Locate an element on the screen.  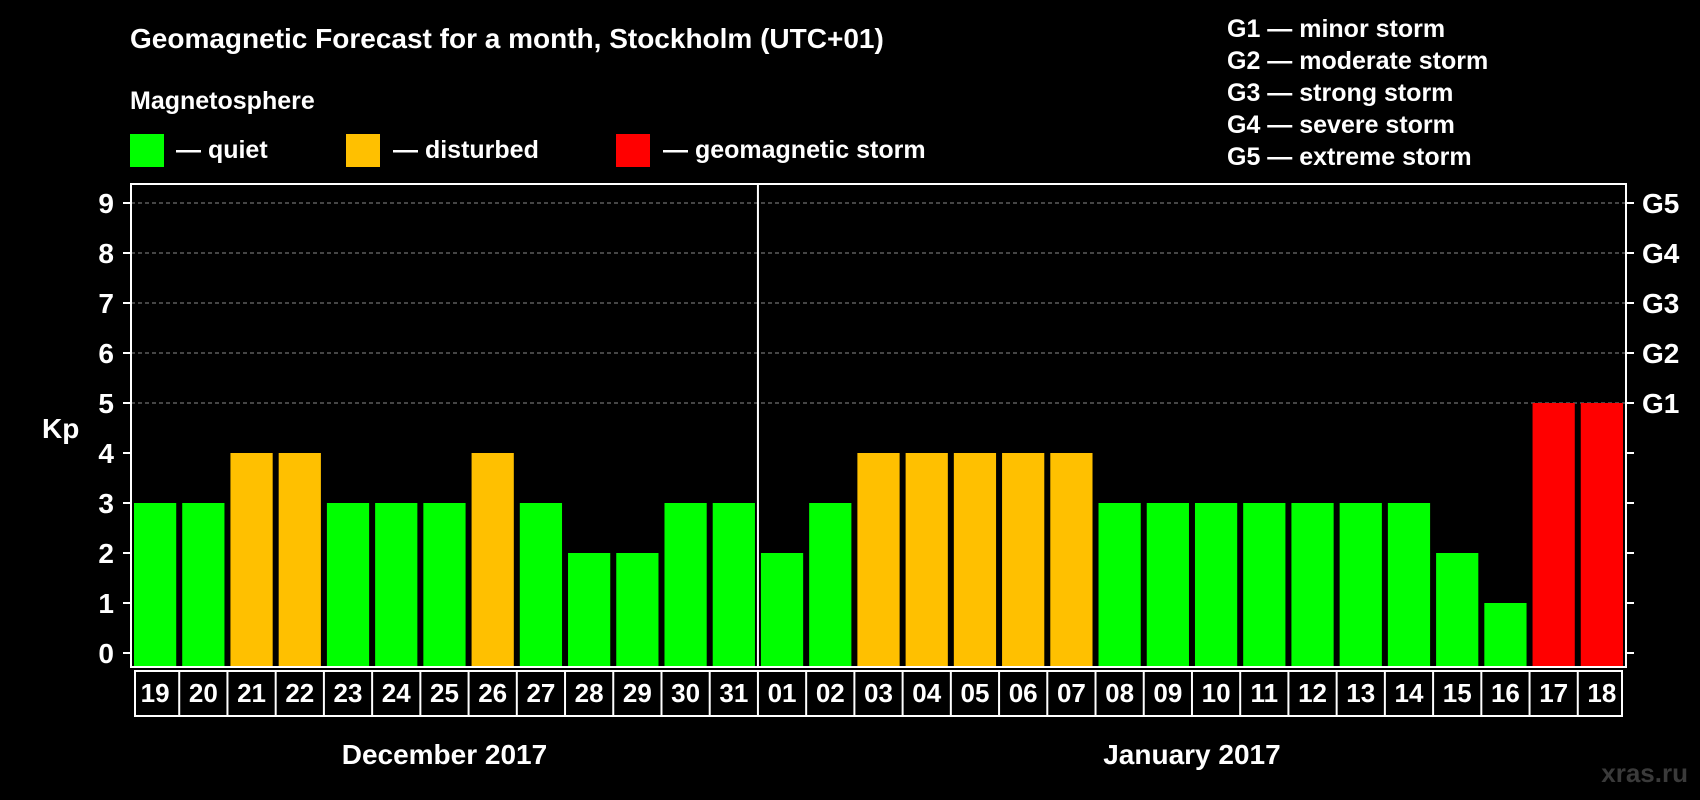
date-label-29: 29 is located at coordinates (637, 693).